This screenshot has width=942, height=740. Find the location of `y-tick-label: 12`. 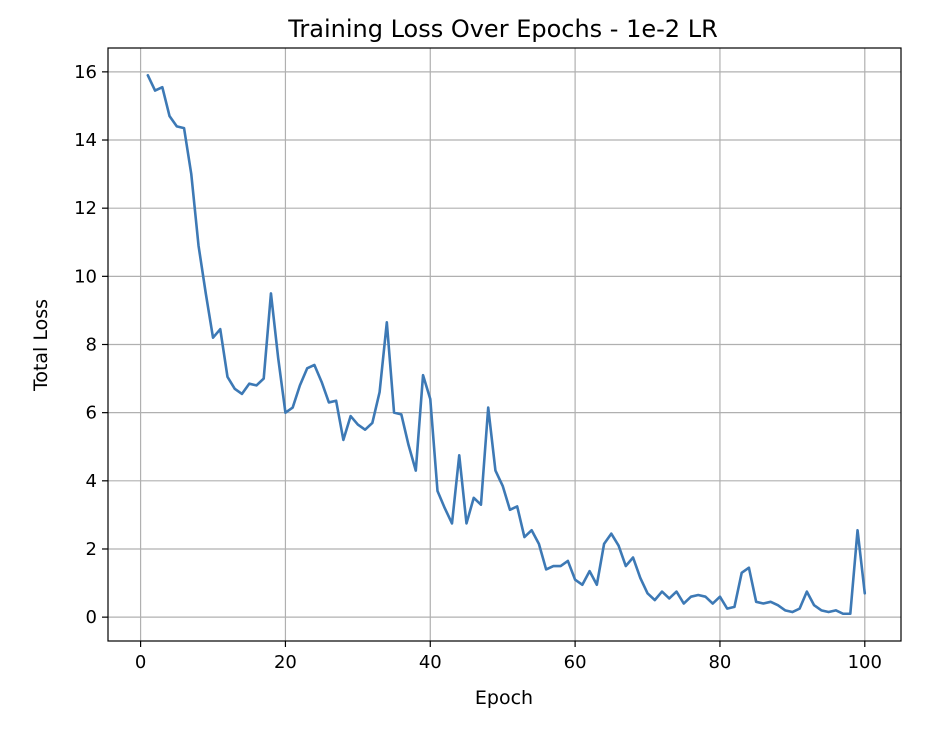

y-tick-label: 12 is located at coordinates (85, 208).